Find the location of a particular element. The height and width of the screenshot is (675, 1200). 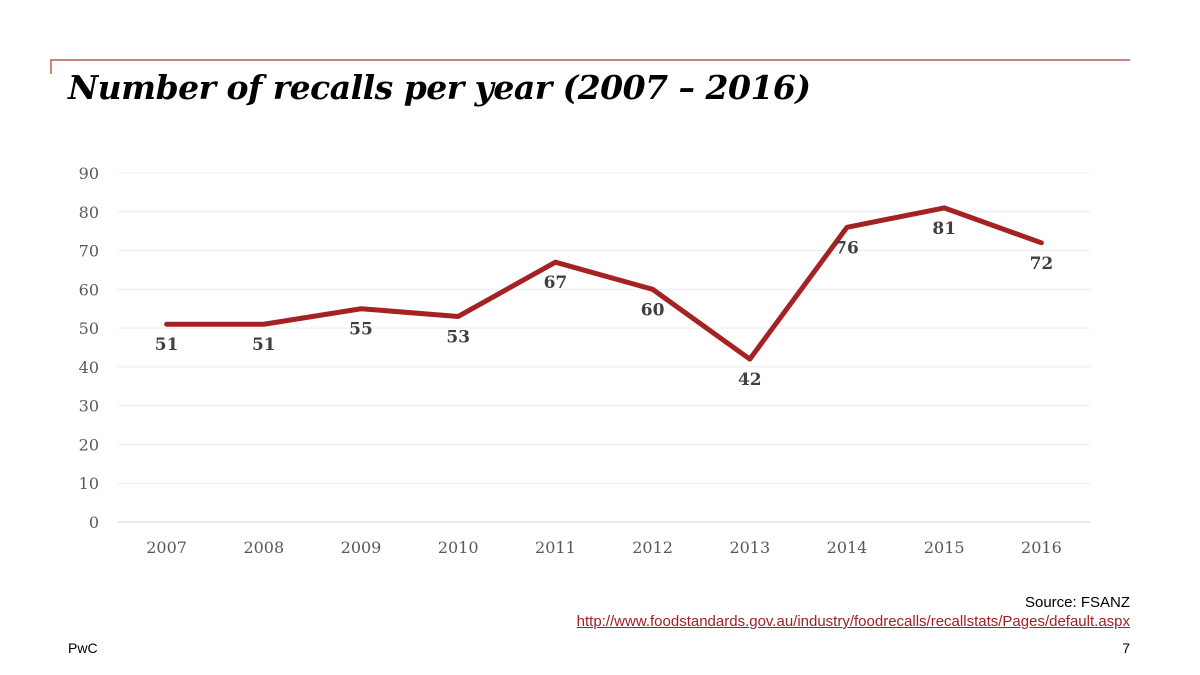

header-rule-tick is located at coordinates (51, 66).